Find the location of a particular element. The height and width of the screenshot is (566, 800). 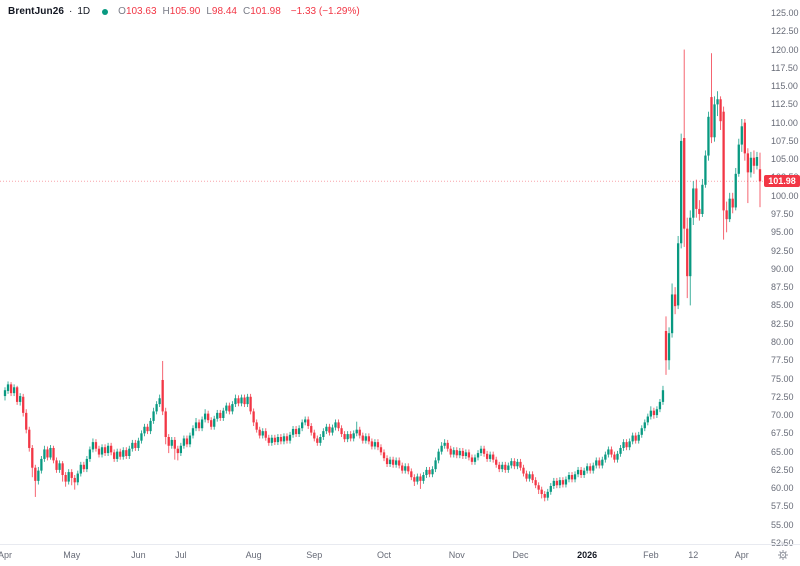

price-axis-label: 80.00 is located at coordinates (782, 341).